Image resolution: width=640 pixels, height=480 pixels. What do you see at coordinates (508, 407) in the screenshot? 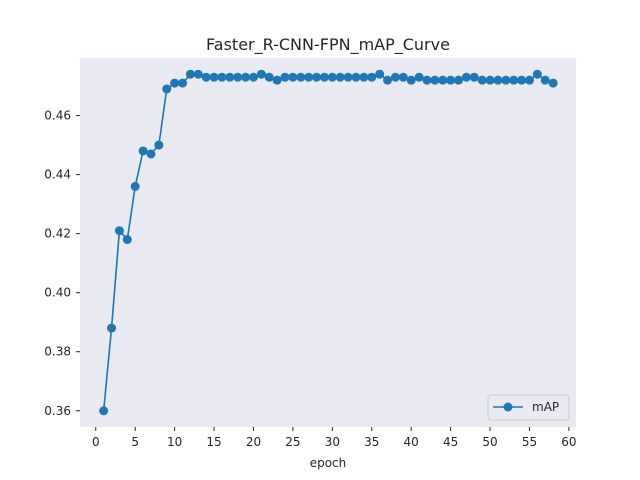
I see `legend-marker` at bounding box center [508, 407].